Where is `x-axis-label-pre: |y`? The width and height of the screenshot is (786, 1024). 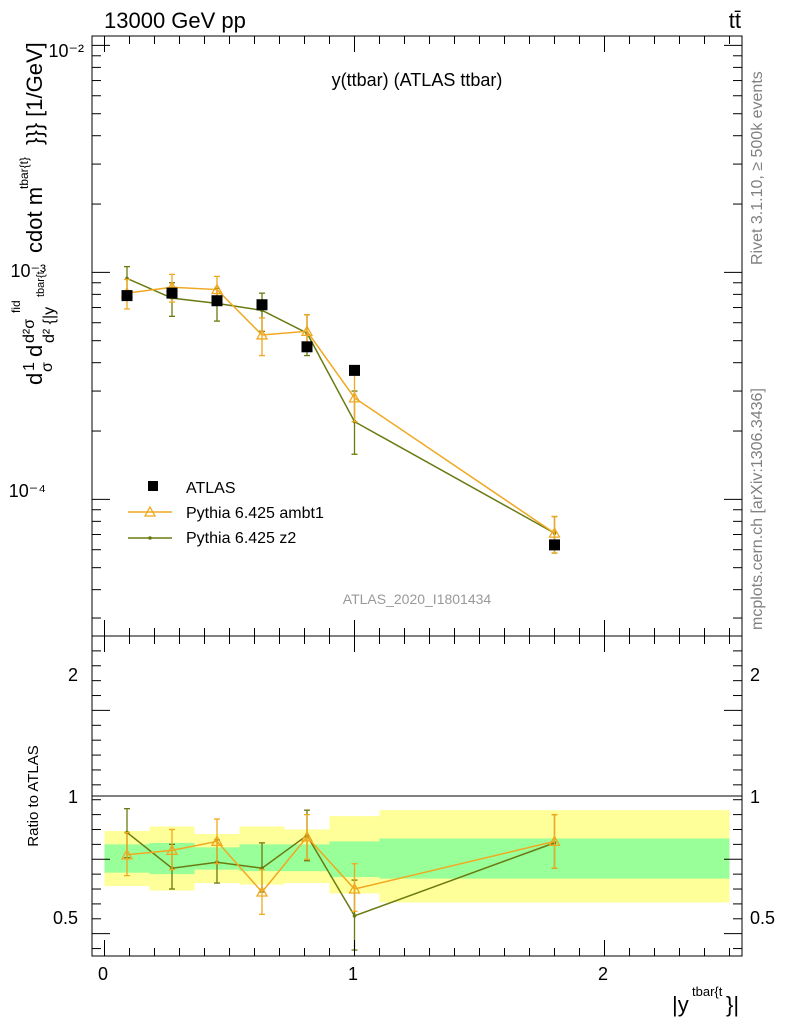 x-axis-label-pre: |y is located at coordinates (680, 1004).